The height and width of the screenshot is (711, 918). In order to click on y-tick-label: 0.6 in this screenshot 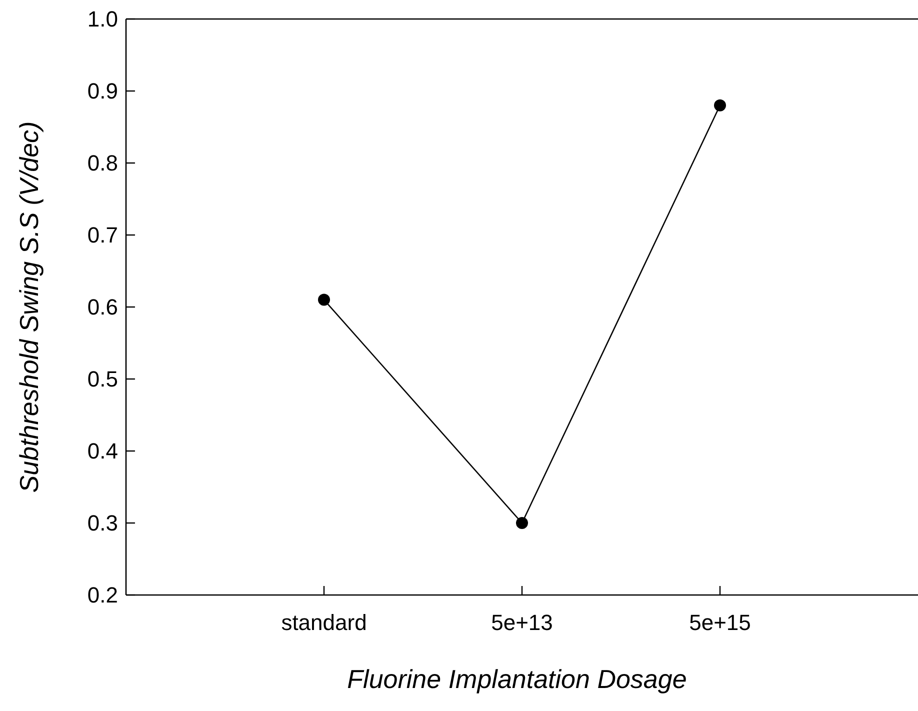, I will do `click(102, 307)`.